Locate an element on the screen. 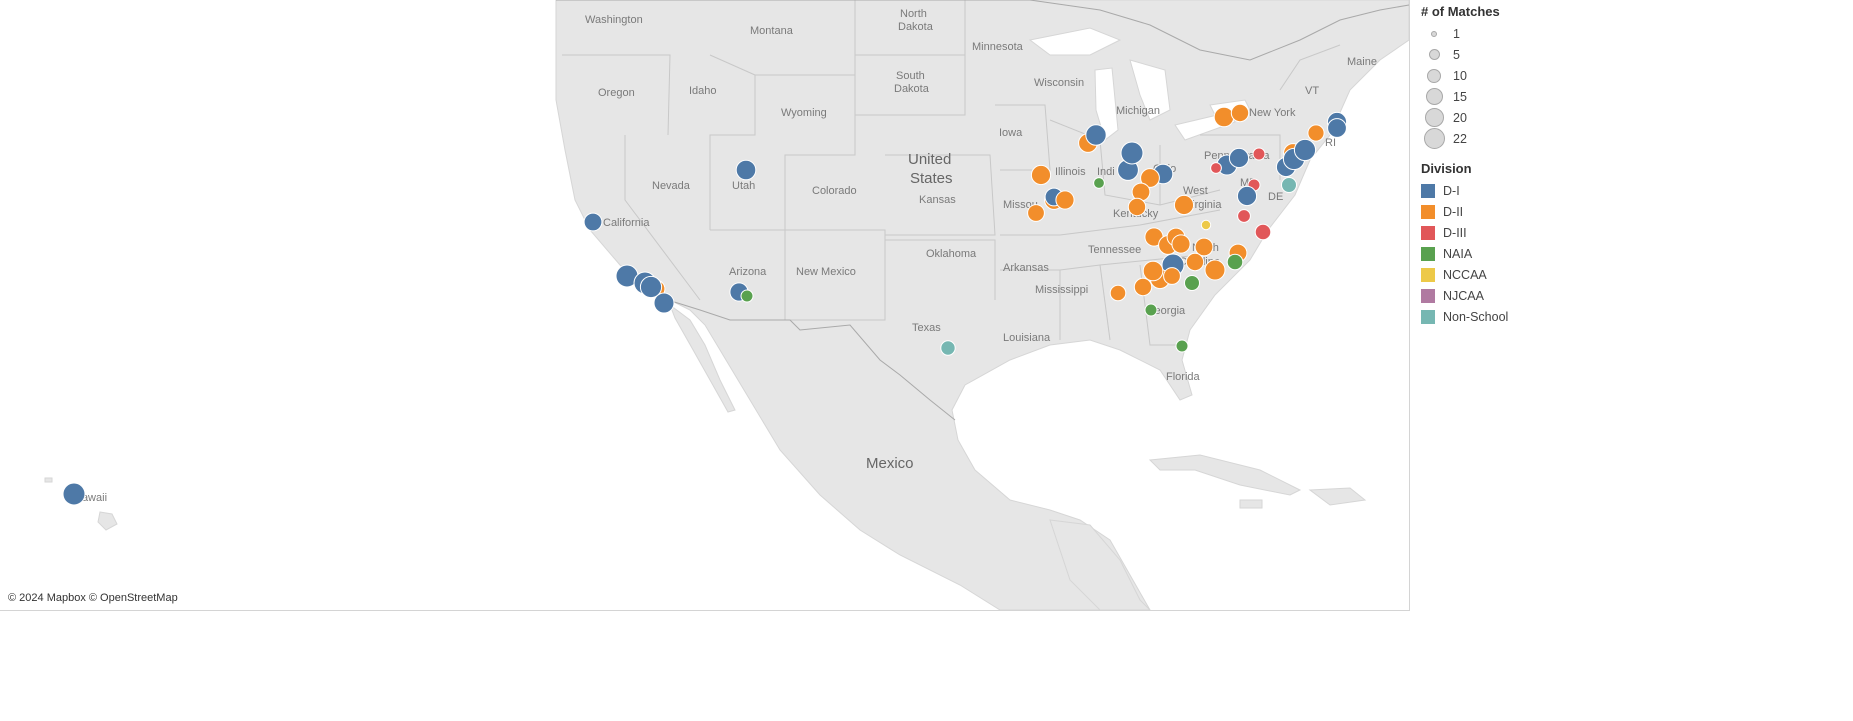 Image resolution: width=1853 pixels, height=721 pixels. map-attribution: © 2024 Mapbox © OpenStreetMap is located at coordinates (93, 598).